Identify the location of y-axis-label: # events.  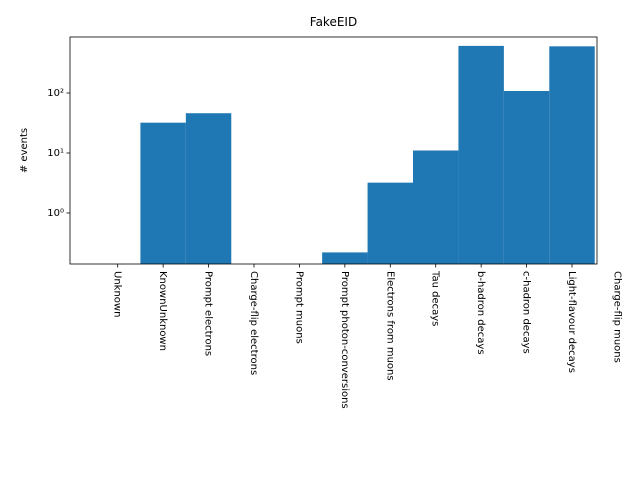
(24, 150).